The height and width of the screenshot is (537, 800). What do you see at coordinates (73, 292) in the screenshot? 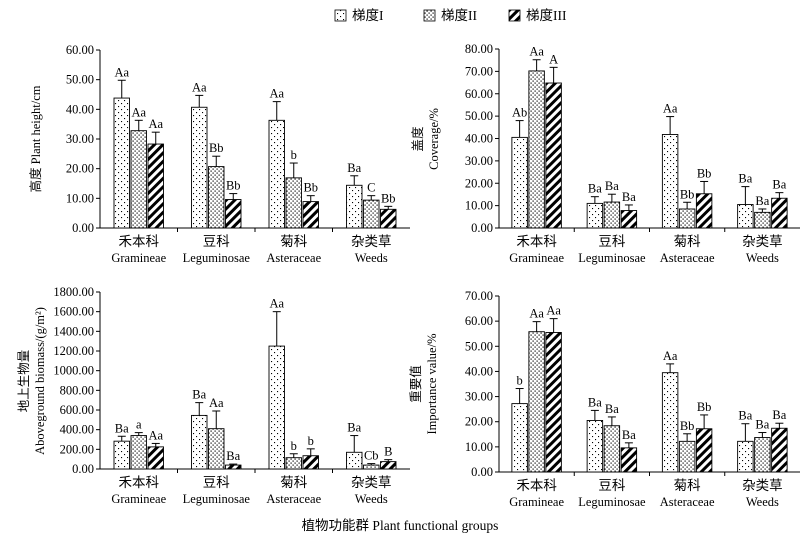
I see `y-tick-label: 1800.00` at bounding box center [73, 292].